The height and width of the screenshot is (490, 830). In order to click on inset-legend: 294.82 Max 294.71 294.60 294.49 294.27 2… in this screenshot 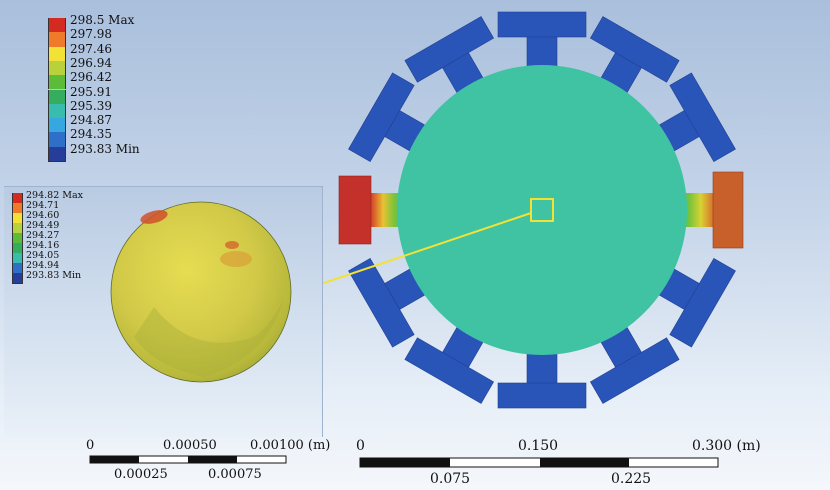, I will do `click(67, 239)`.